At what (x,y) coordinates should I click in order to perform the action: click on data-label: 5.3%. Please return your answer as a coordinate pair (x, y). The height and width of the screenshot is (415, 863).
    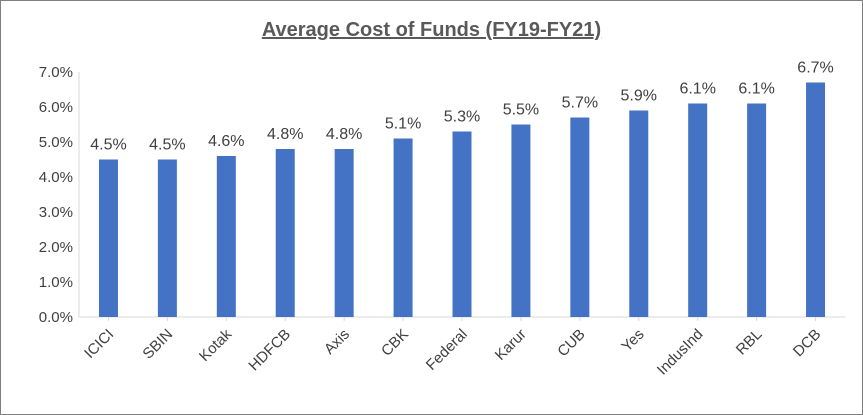
    Looking at the image, I should click on (462, 117).